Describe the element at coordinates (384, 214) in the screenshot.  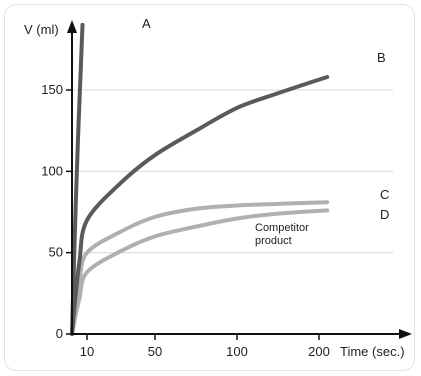
I see `series-label-d: D` at that location.